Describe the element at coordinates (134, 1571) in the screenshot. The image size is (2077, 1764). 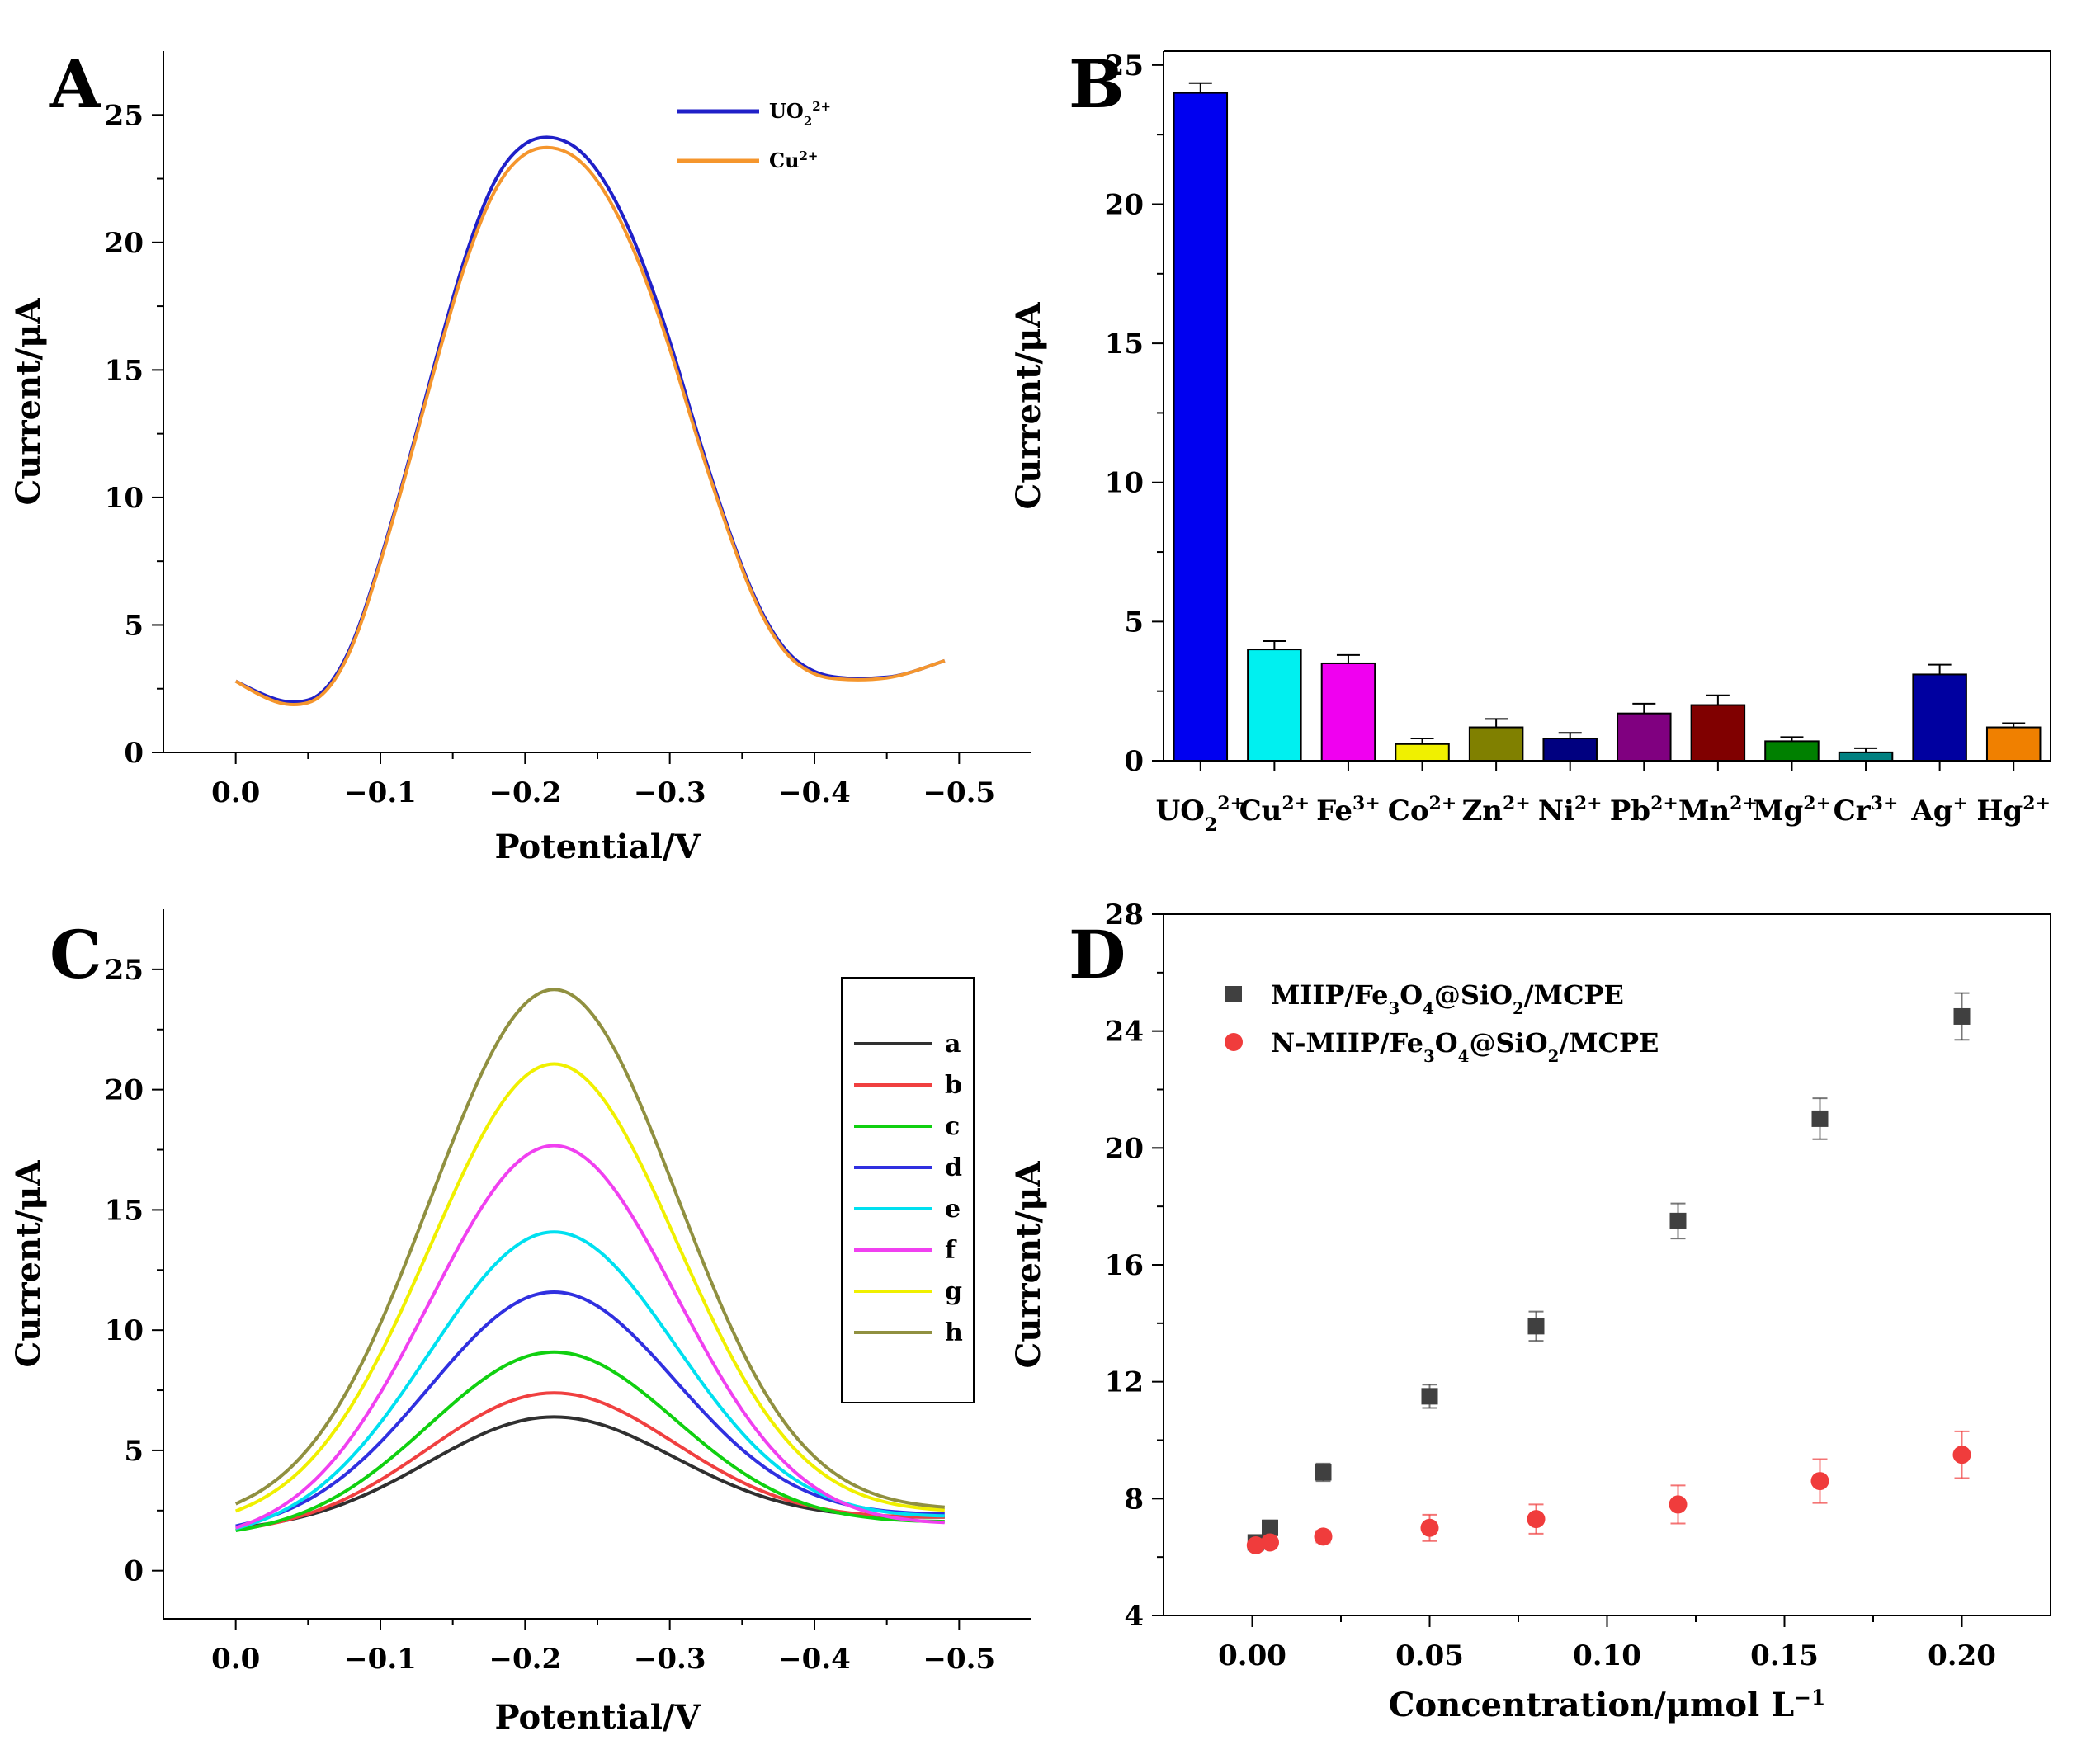
I see `panel-c-y-tick-label: 0` at that location.